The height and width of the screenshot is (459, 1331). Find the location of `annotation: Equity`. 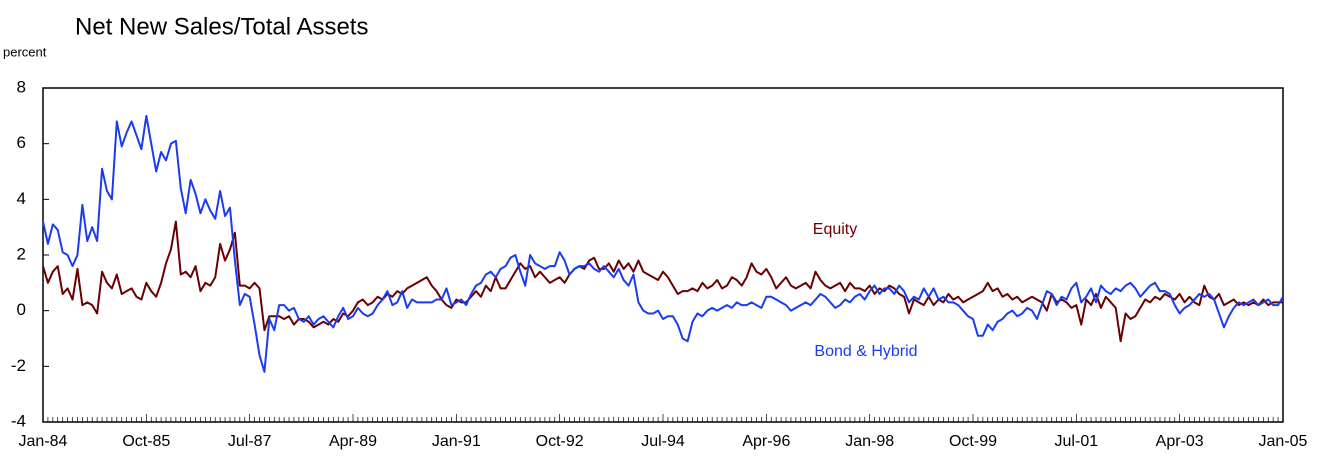

annotation: Equity is located at coordinates (835, 229).